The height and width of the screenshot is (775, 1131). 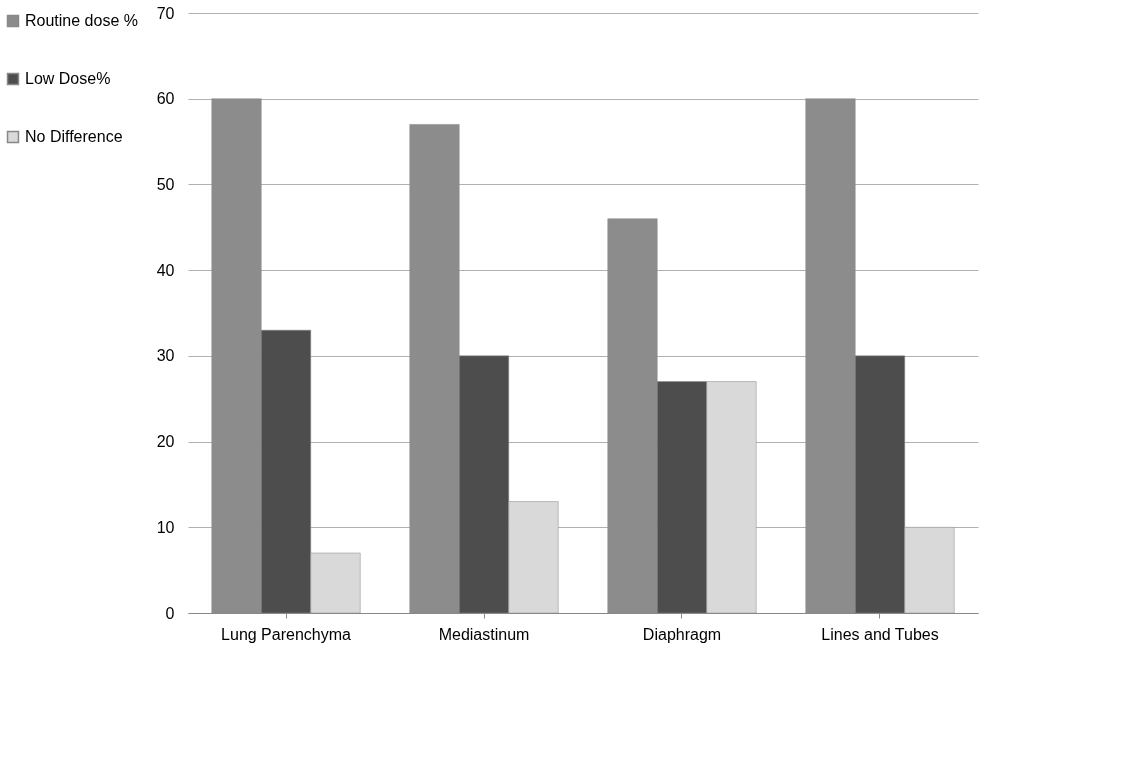 I want to click on x-tick-label: Diaphragm, so click(x=682, y=634).